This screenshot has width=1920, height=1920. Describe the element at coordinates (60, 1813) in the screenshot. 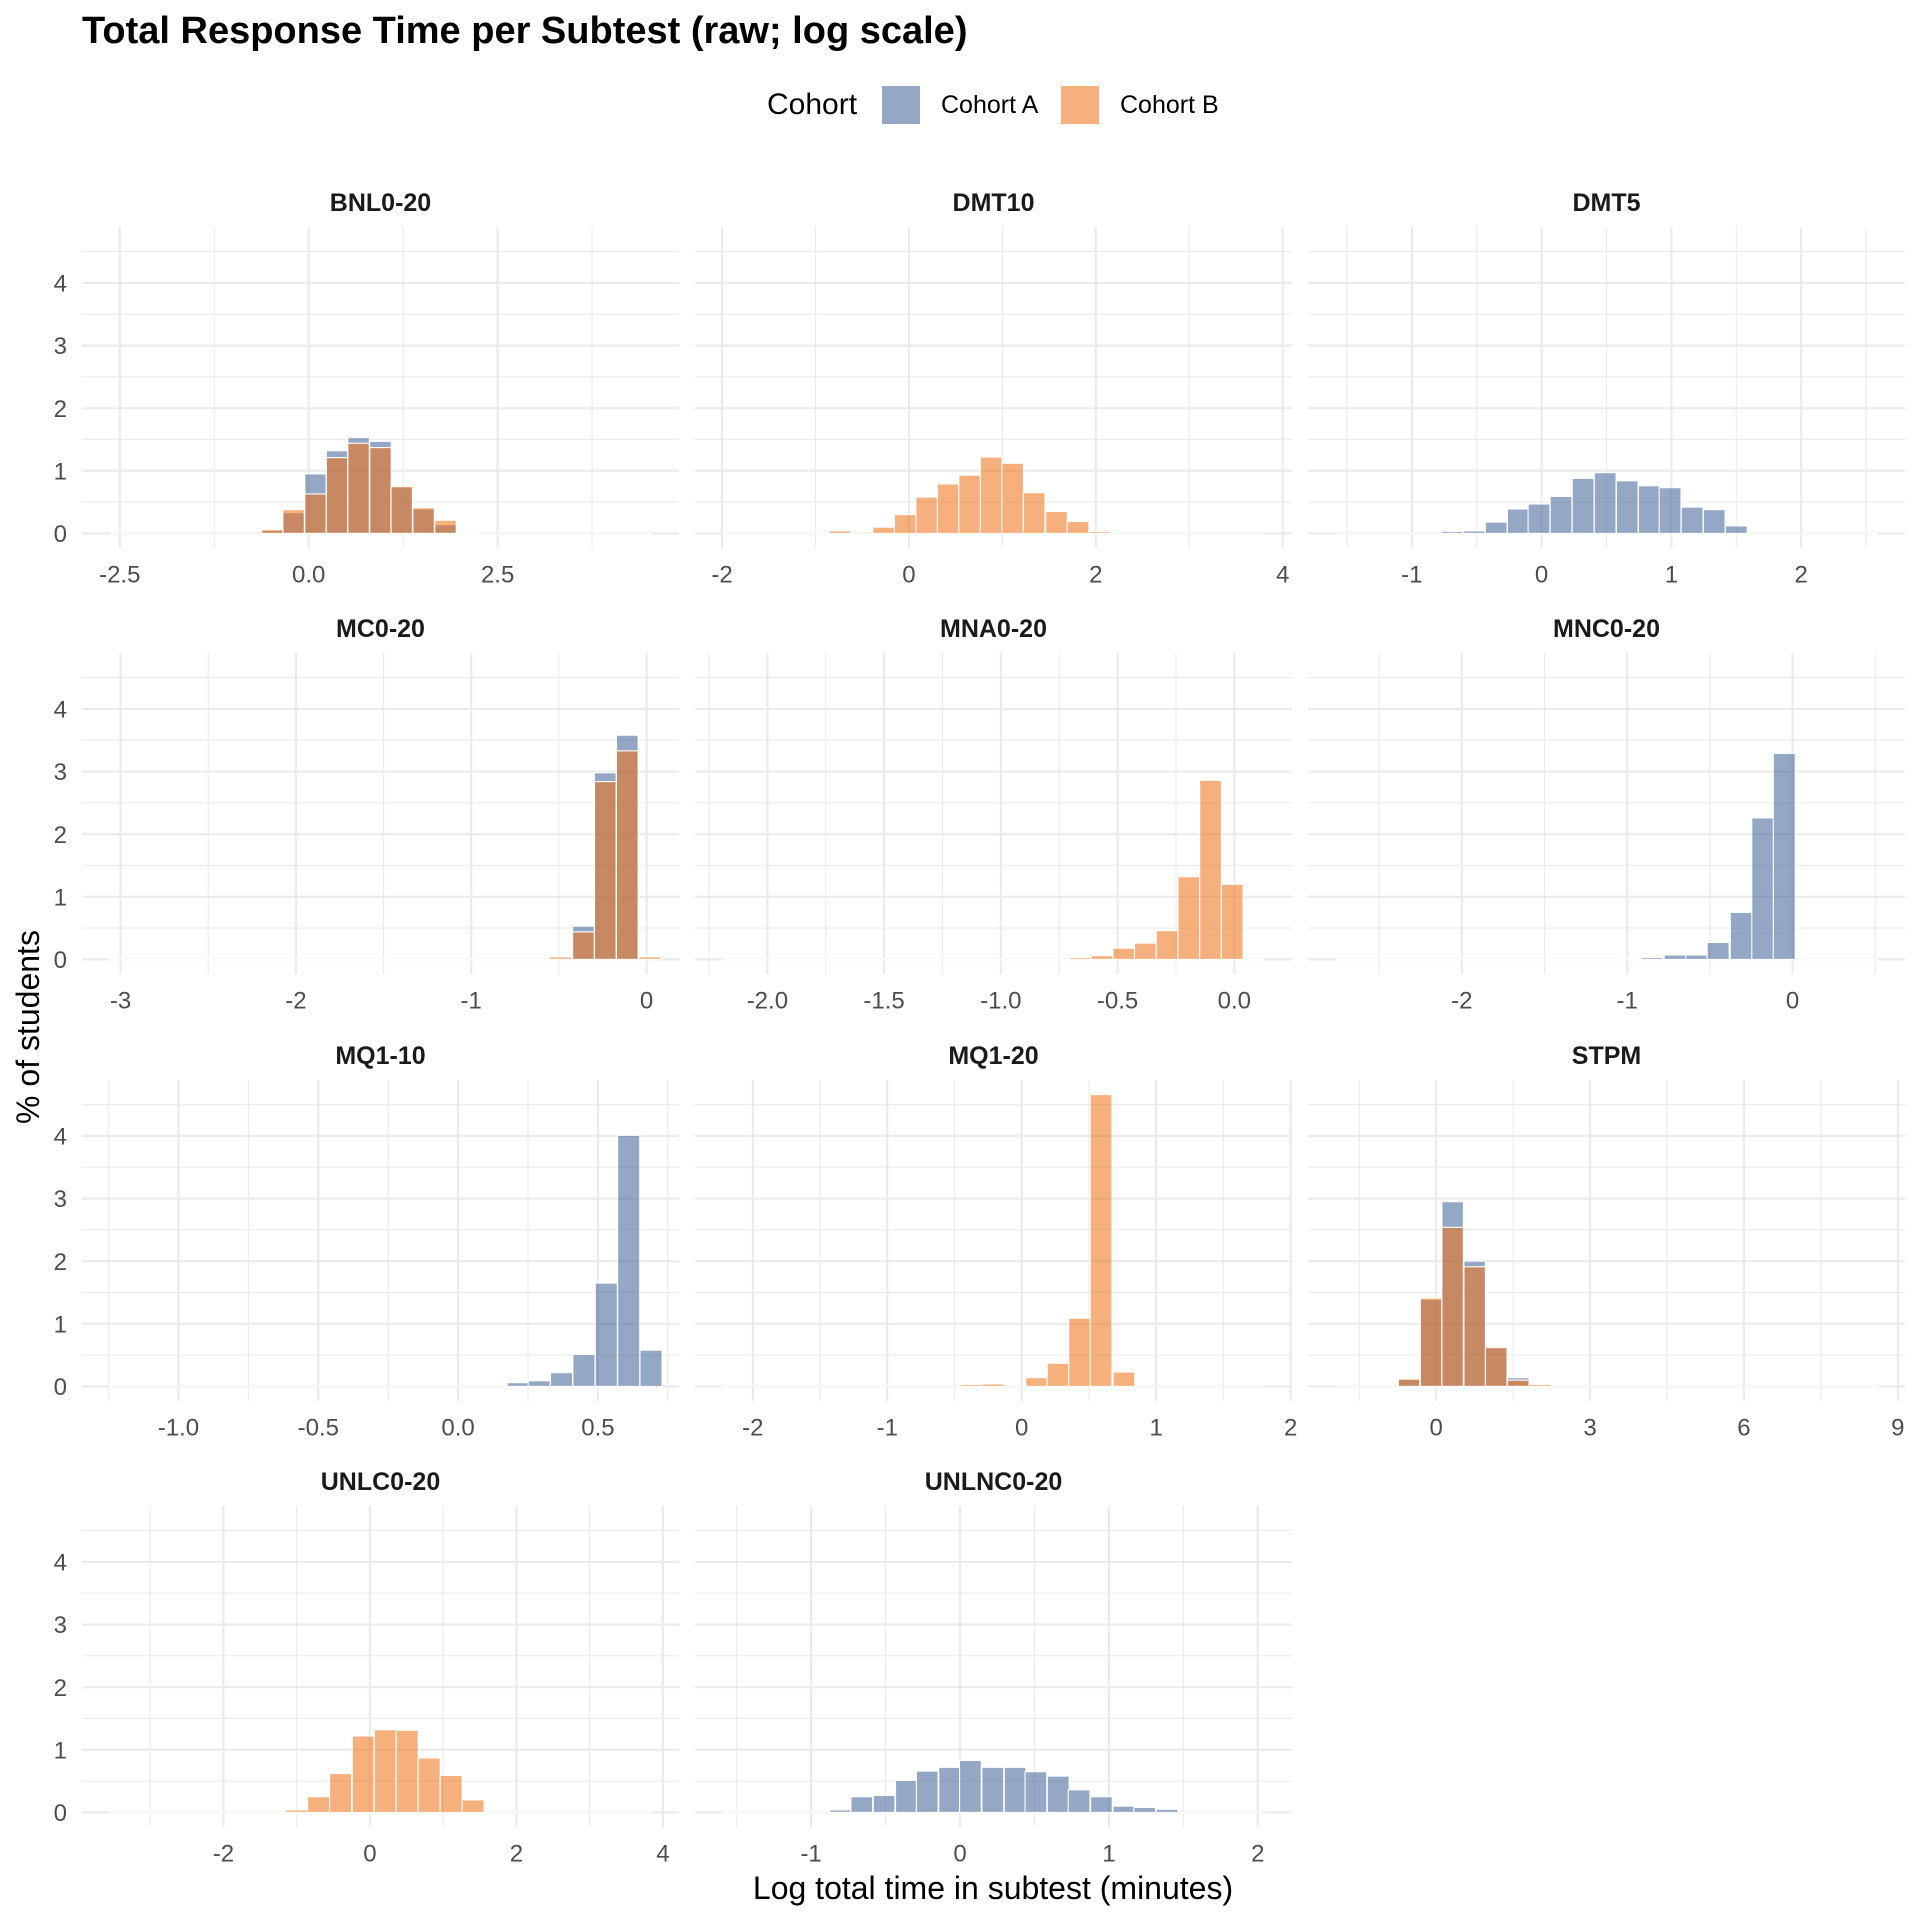

I see `y-tick-label: 0` at that location.